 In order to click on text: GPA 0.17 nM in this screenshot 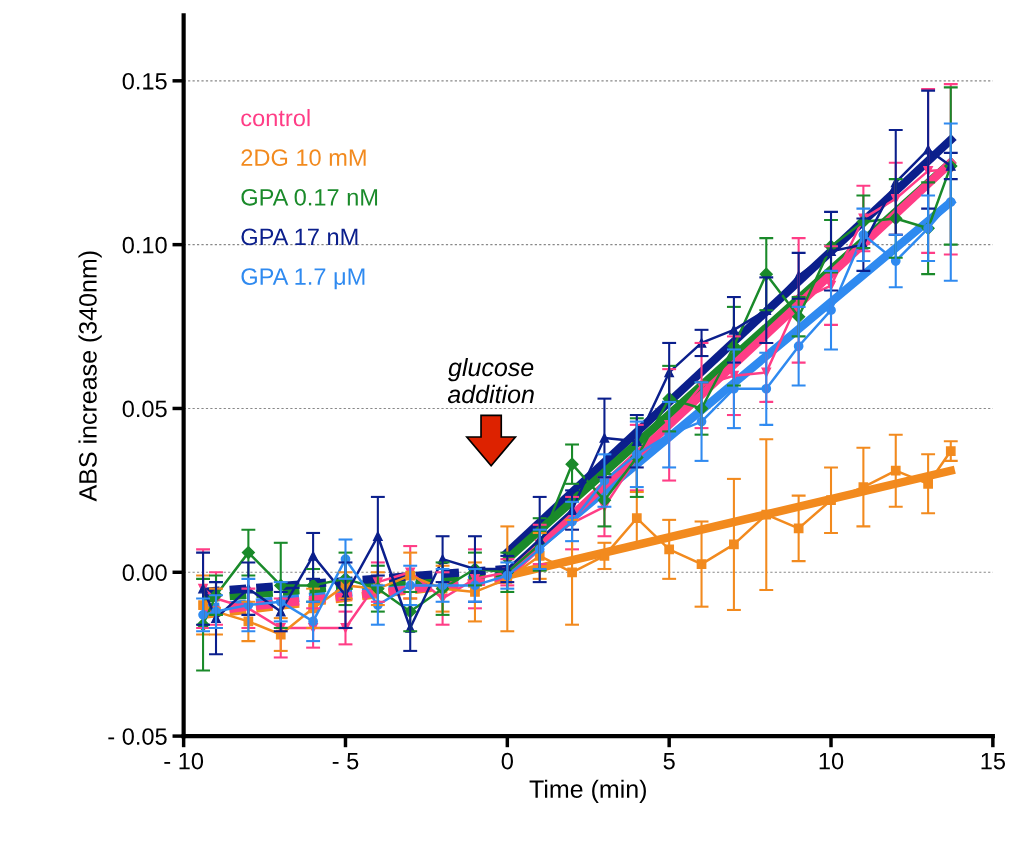, I will do `click(309, 197)`.